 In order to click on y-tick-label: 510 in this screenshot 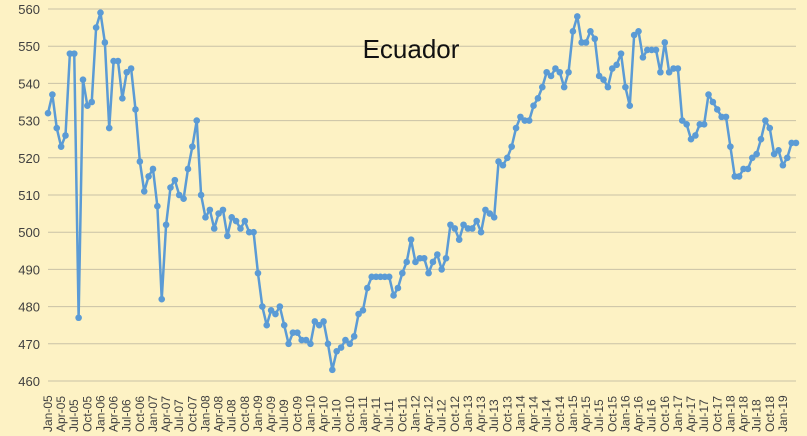, I will do `click(29, 195)`.